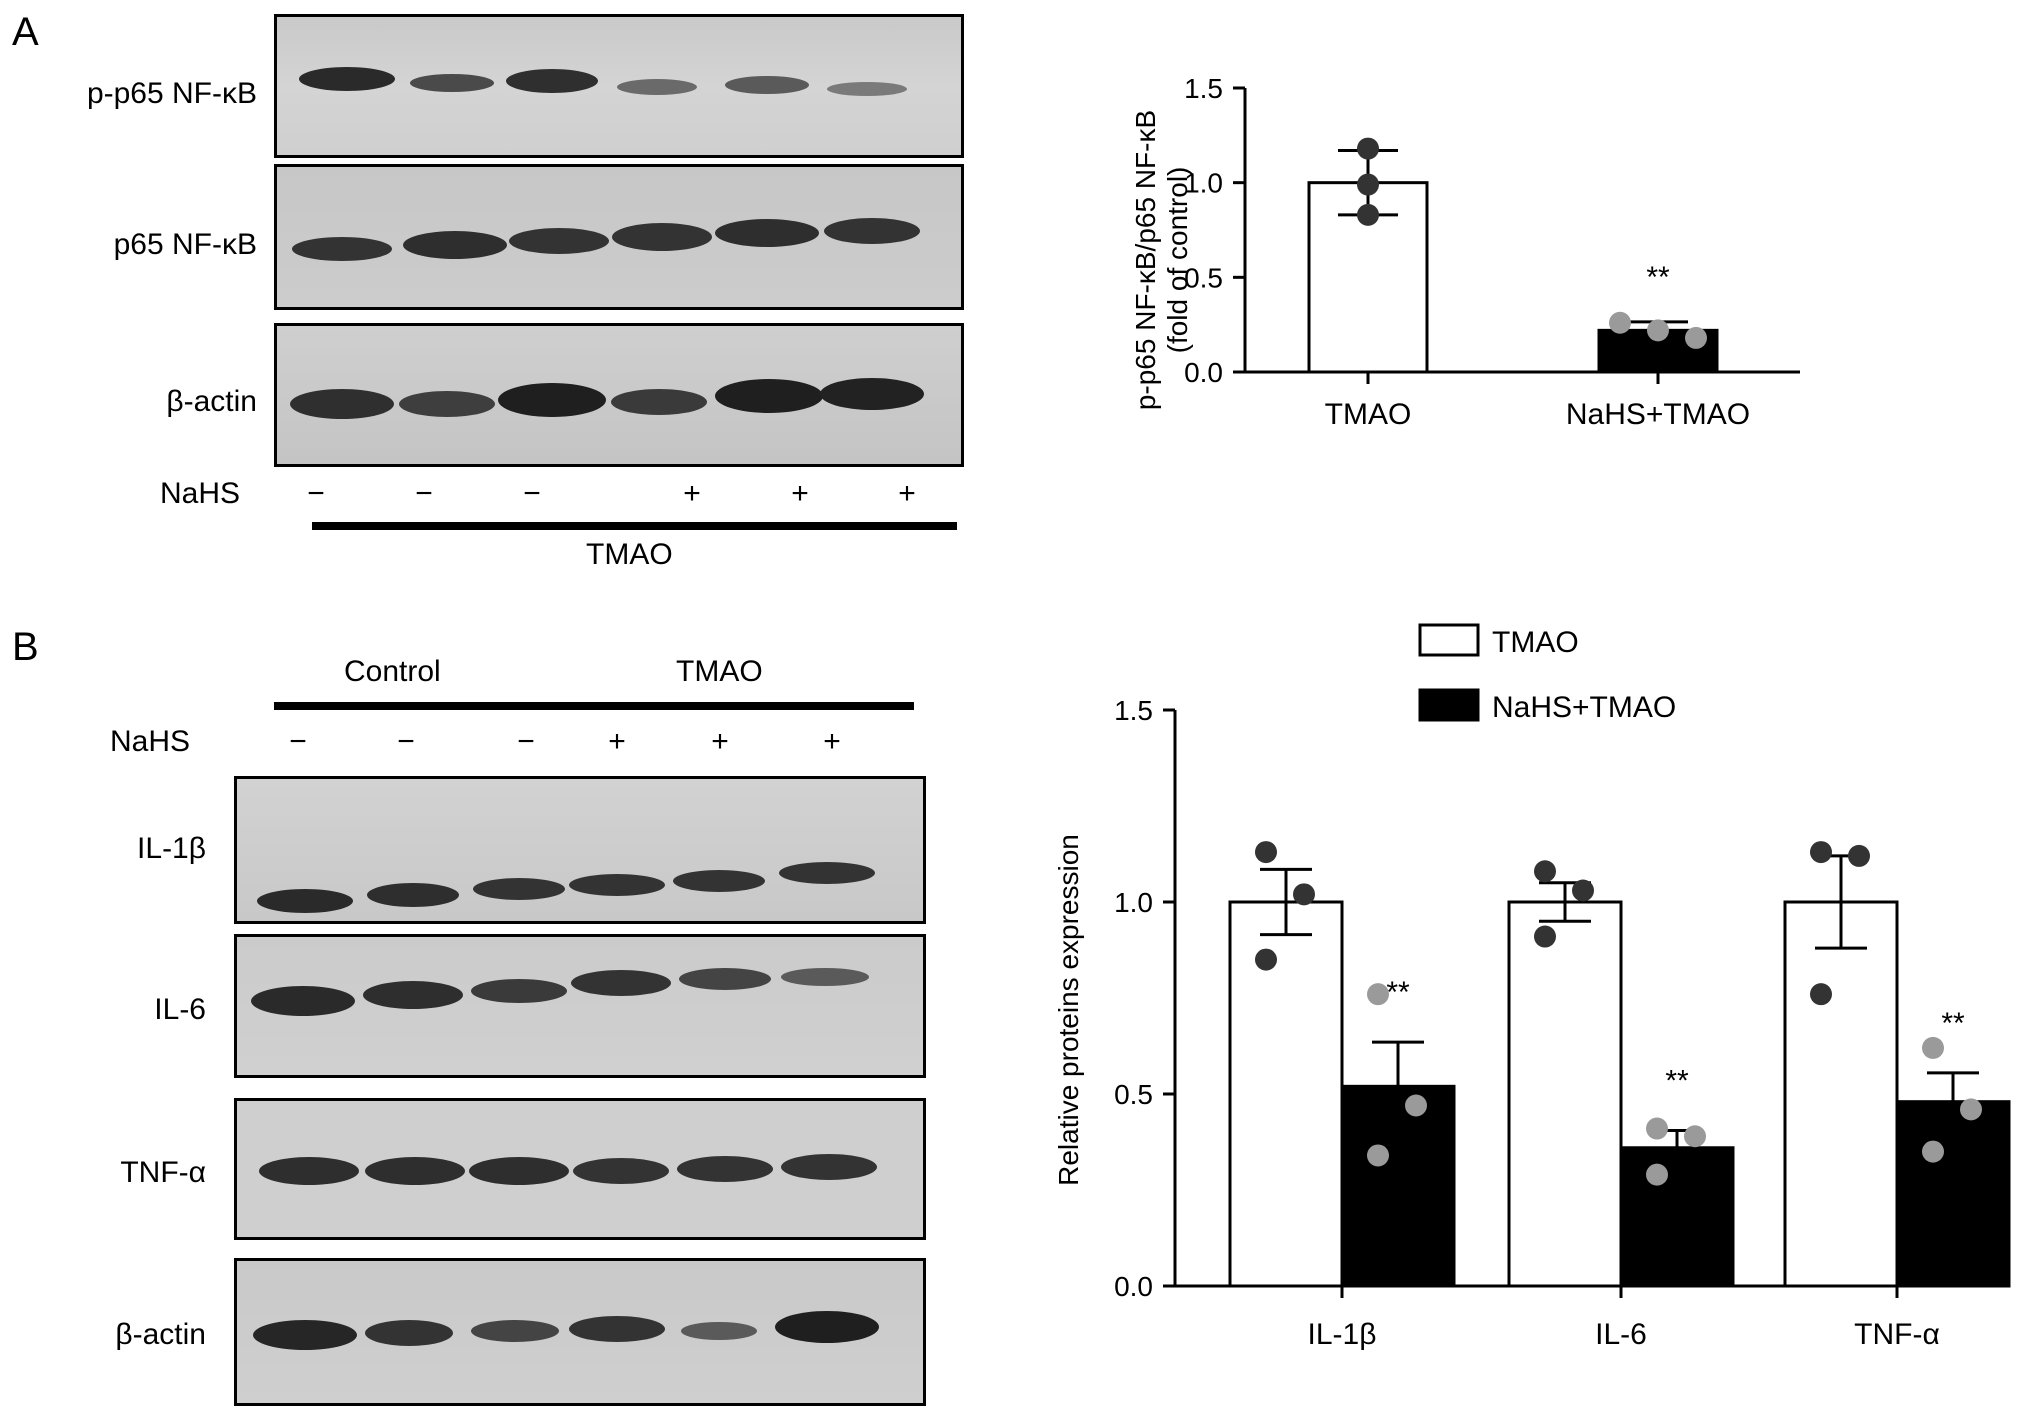 This screenshot has height=1414, width=2032. I want to click on chart-b-xtick-label-2: TNF-α, so click(1897, 1334).